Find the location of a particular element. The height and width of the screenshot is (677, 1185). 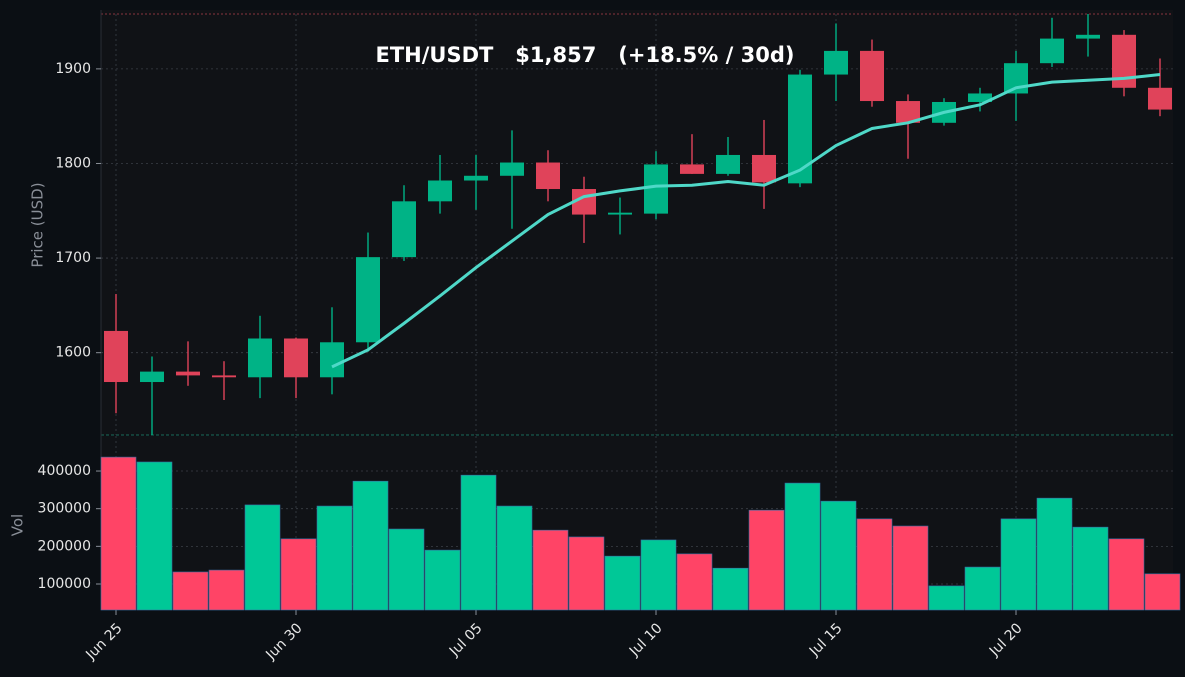

x-tick-label: Jul 05 is located at coordinates (466, 640).